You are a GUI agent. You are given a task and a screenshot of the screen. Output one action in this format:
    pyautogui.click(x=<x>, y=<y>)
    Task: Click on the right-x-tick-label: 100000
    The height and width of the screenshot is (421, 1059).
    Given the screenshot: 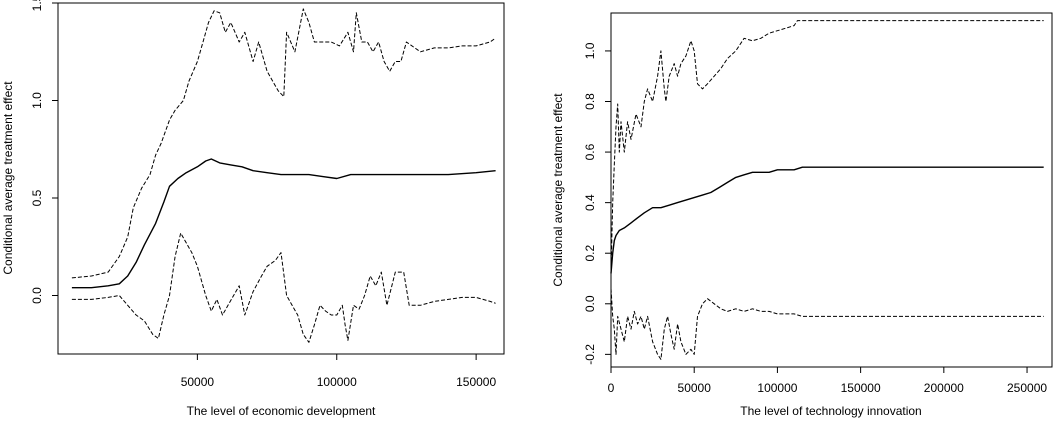 What is the action you would take?
    pyautogui.click(x=777, y=388)
    